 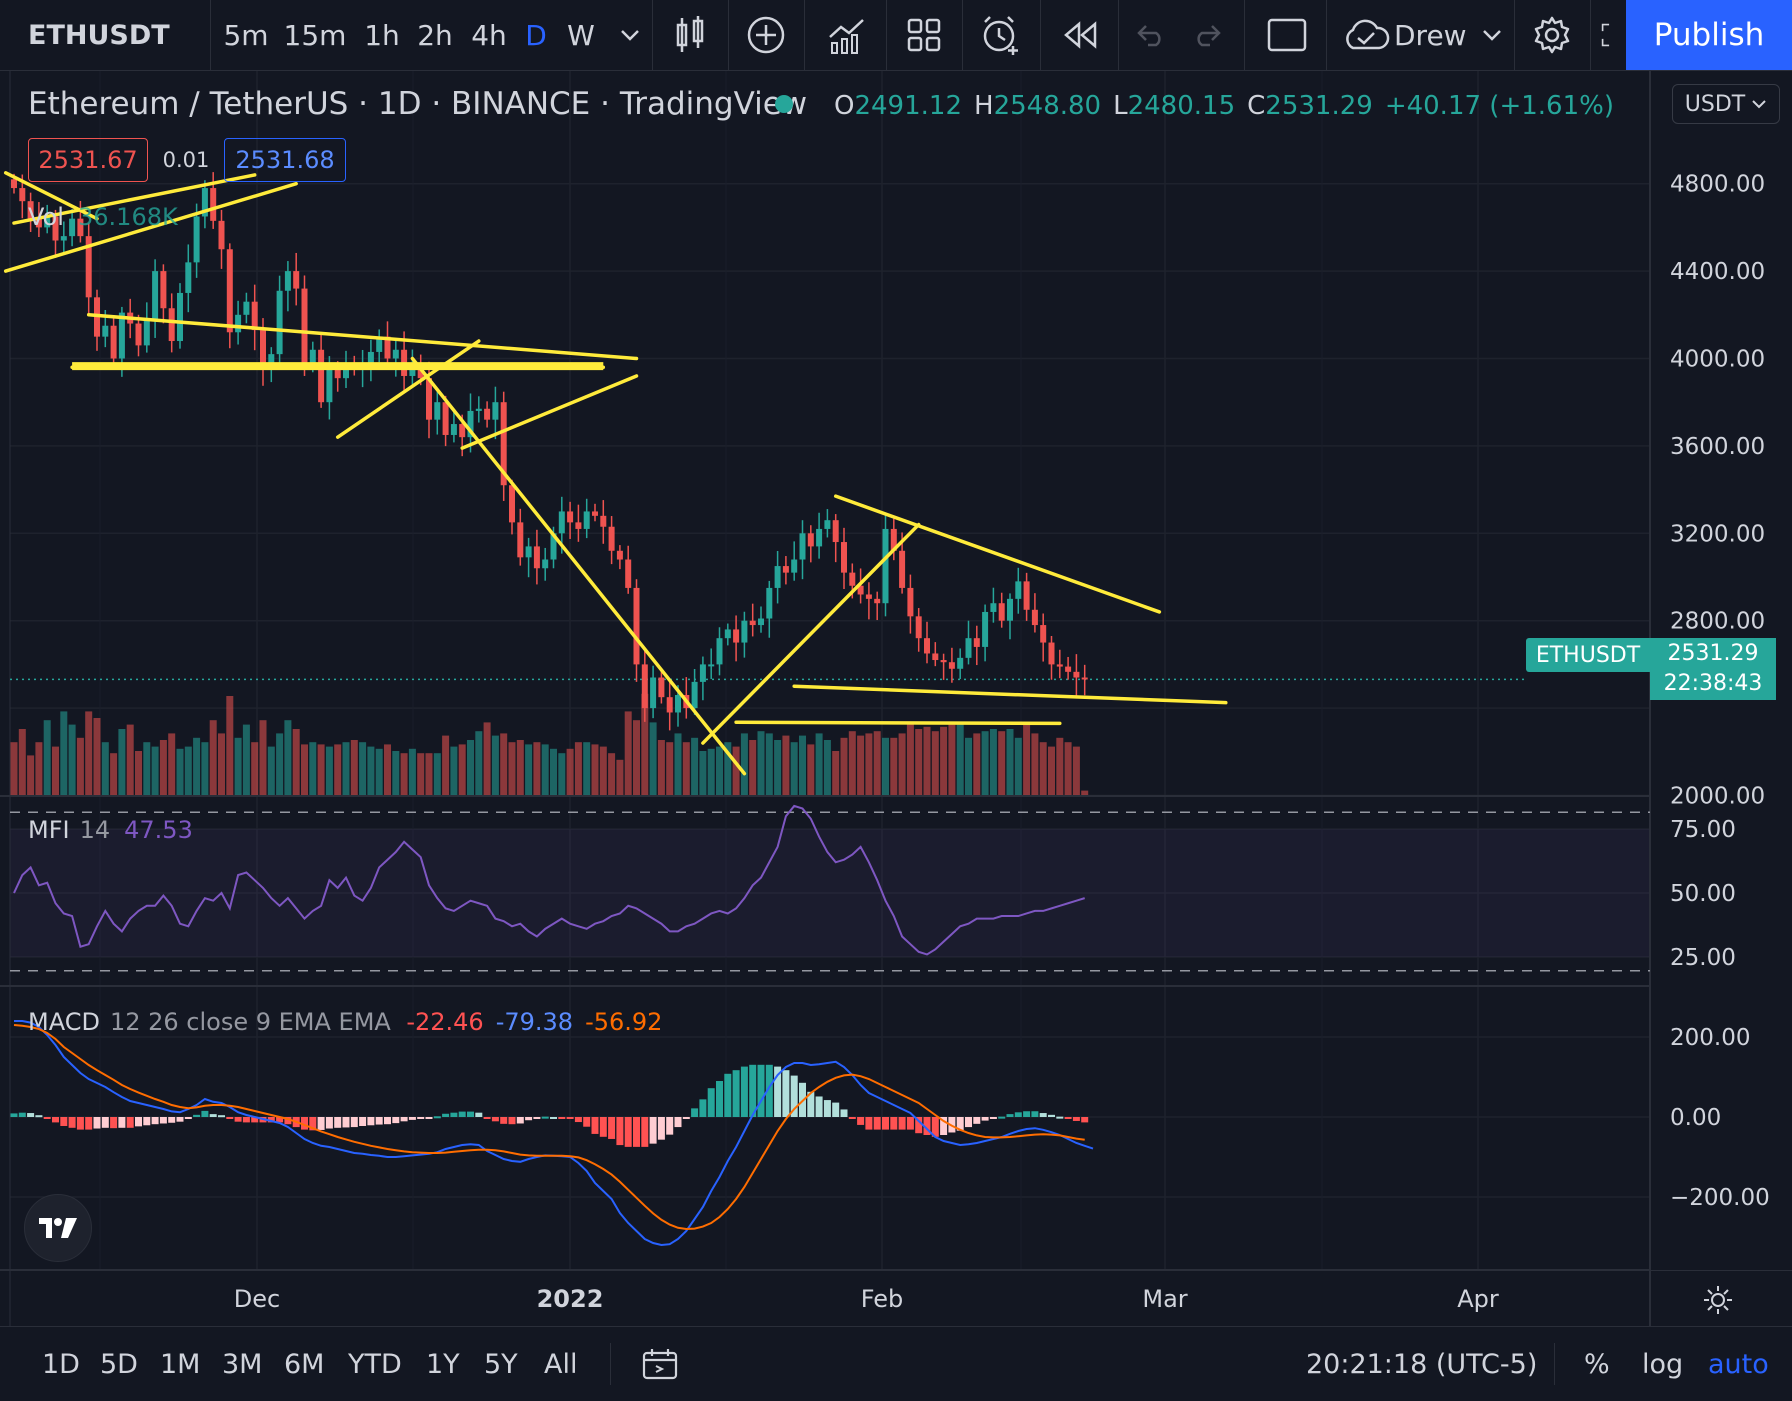 I want to click on range-1y: 1Y, so click(x=443, y=1364).